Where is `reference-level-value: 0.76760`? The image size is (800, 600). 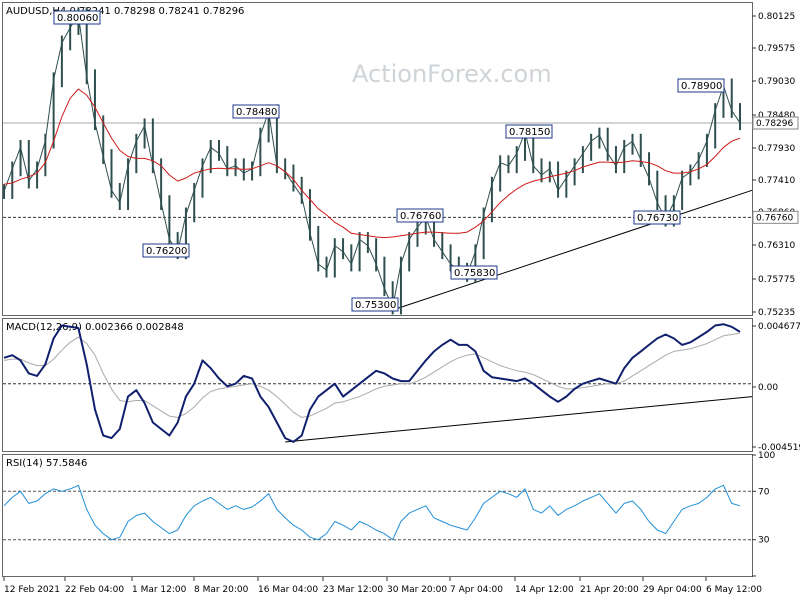 reference-level-value: 0.76760 is located at coordinates (774, 218).